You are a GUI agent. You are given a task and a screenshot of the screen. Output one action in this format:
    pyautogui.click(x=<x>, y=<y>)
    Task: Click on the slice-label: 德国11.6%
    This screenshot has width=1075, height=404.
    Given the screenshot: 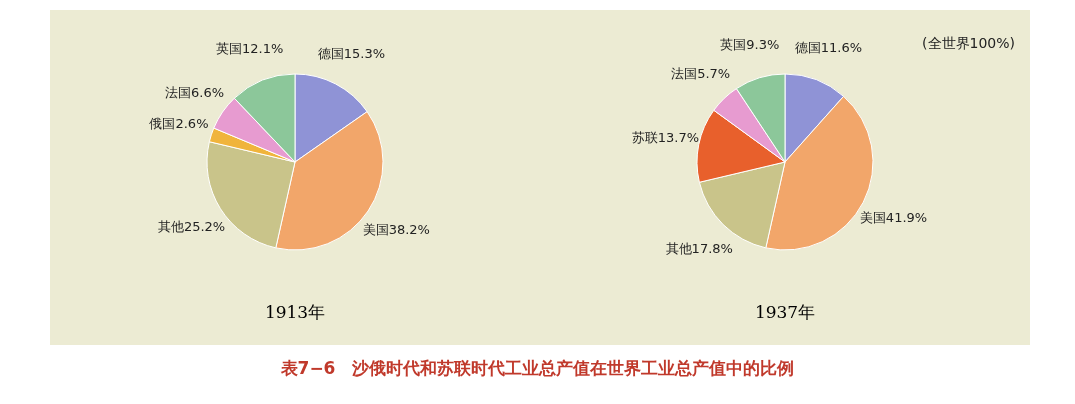 What is the action you would take?
    pyautogui.click(x=828, y=48)
    